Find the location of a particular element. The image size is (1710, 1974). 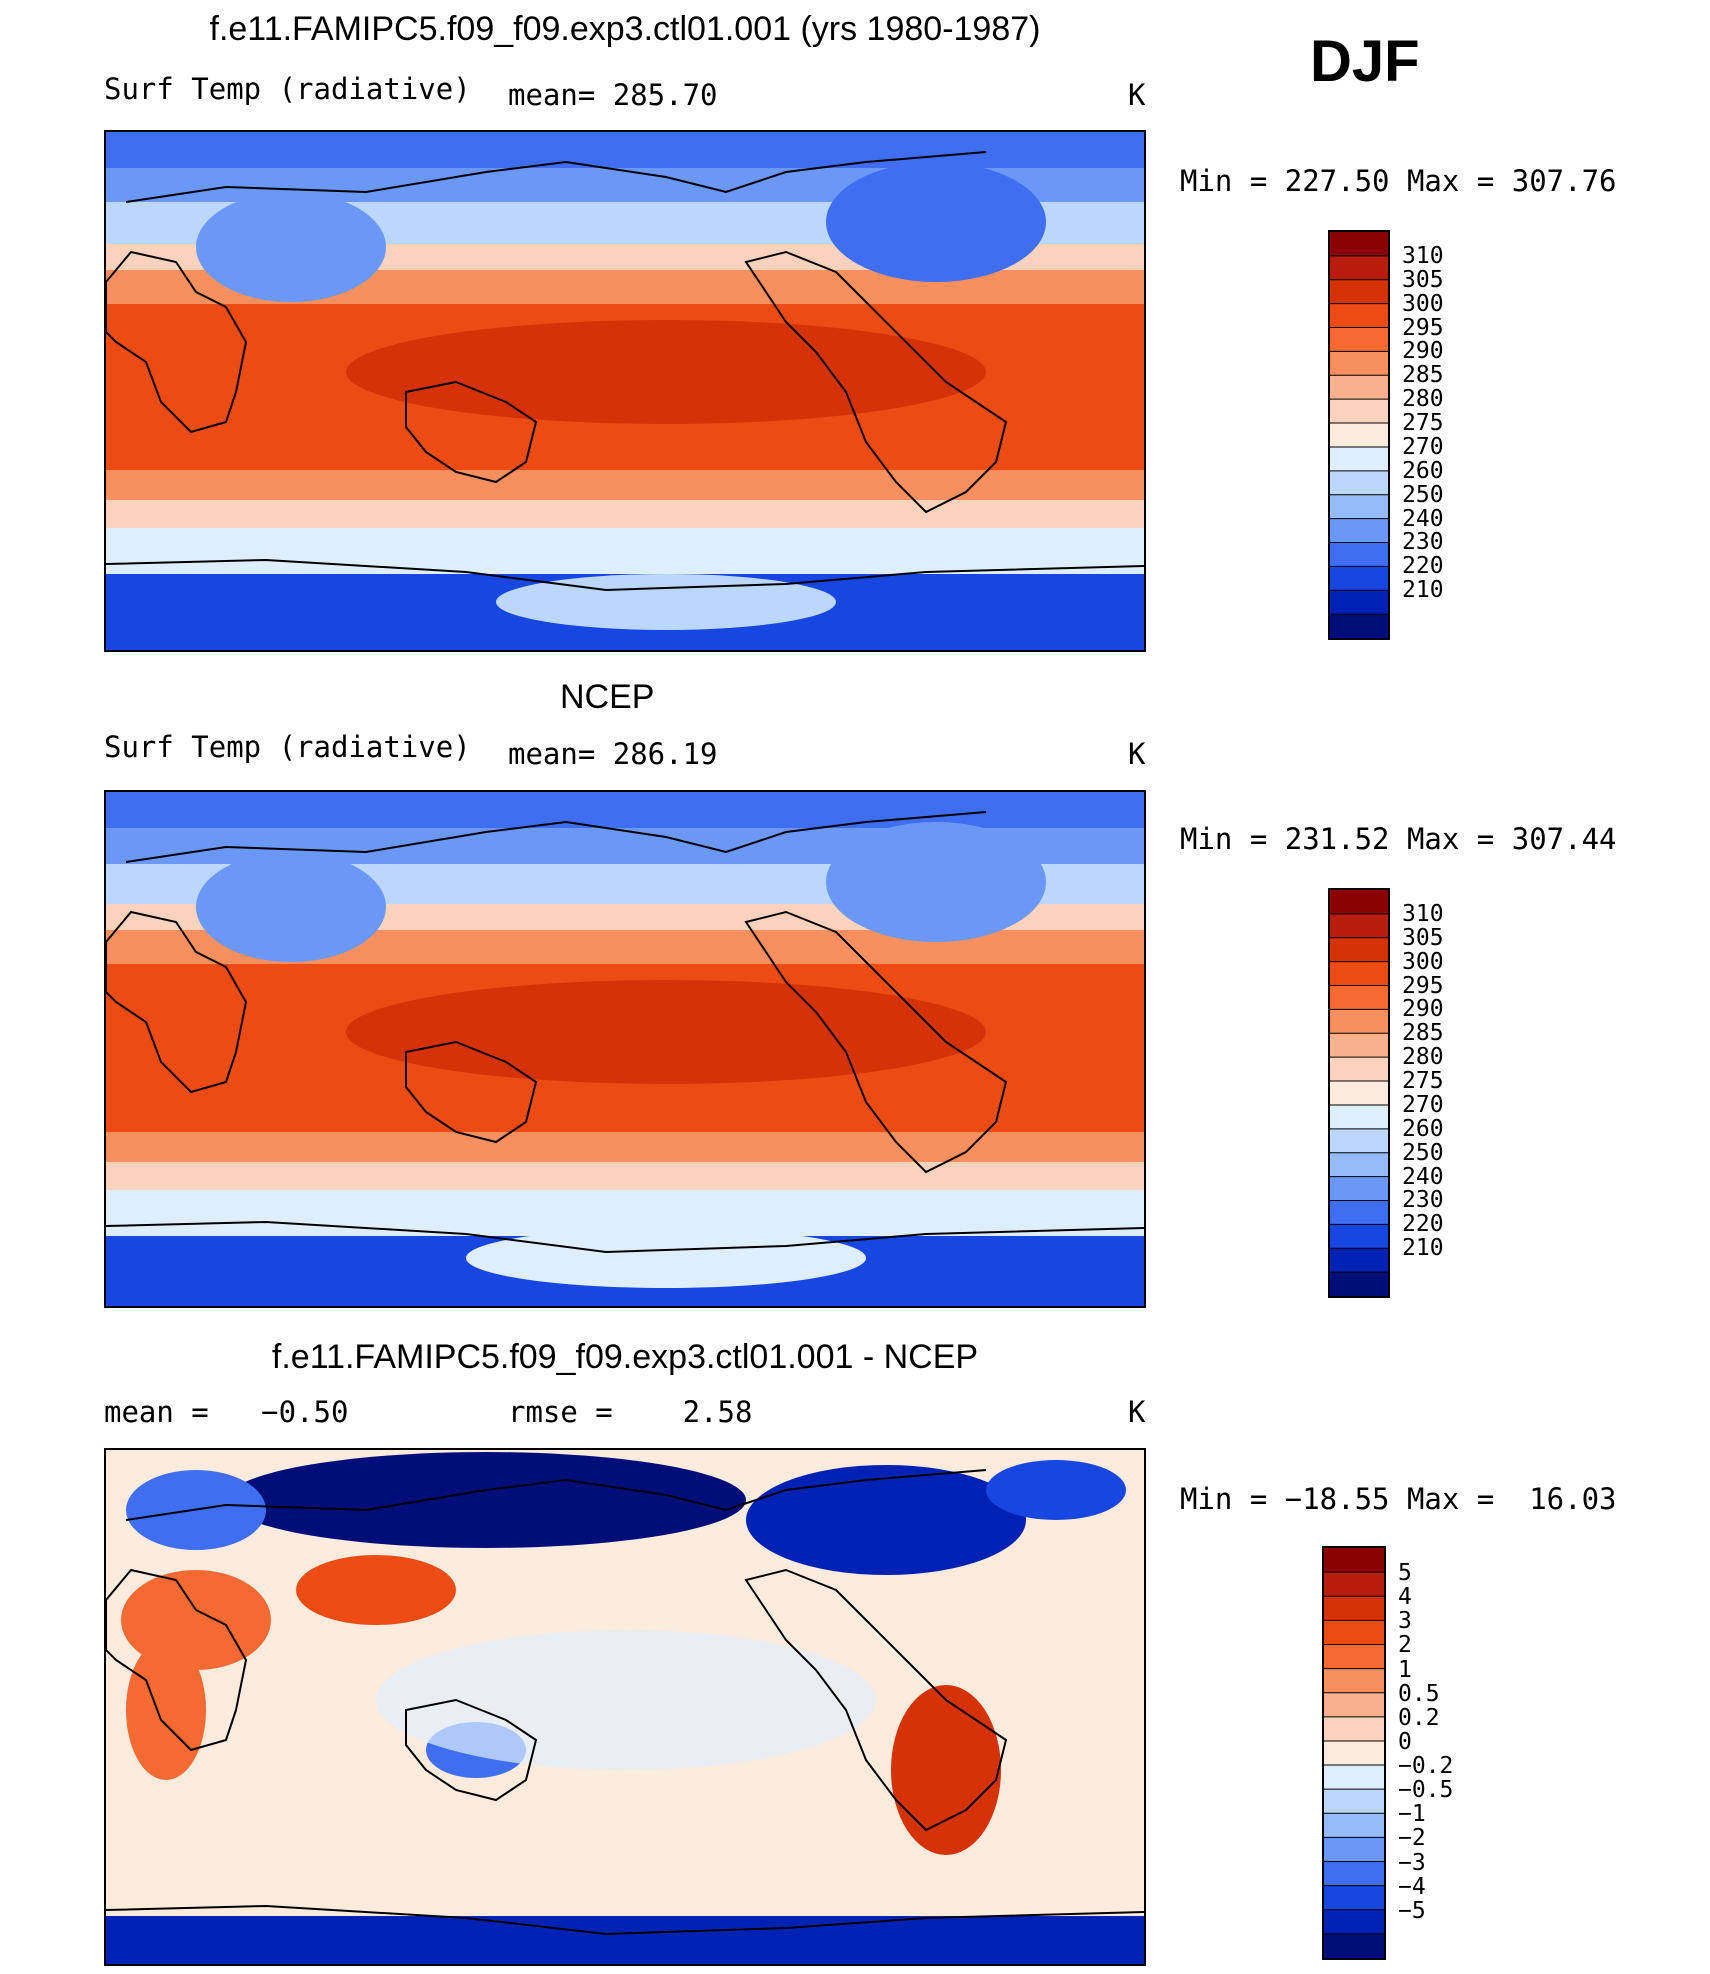

coast-arctic is located at coordinates (556, 837).